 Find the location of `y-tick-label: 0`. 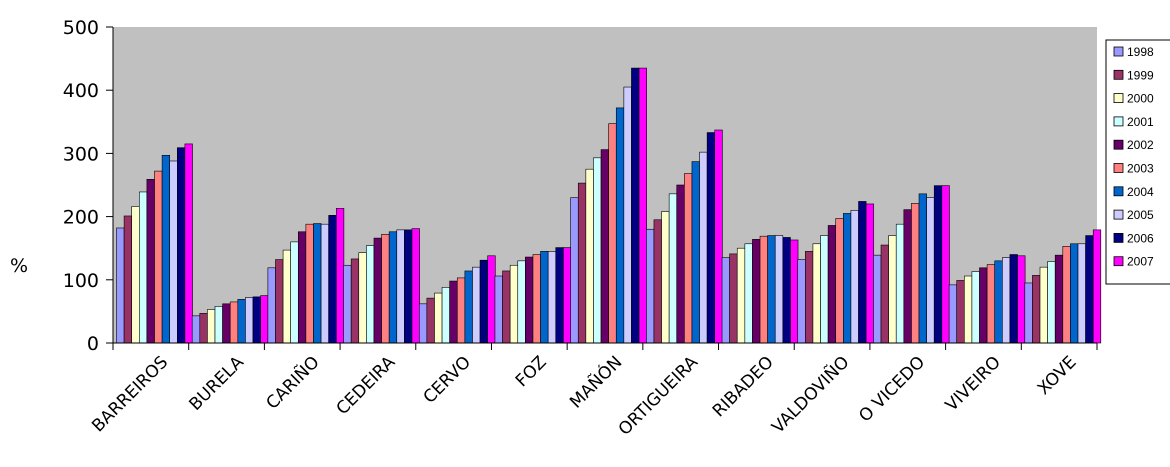

y-tick-label: 0 is located at coordinates (93, 344).